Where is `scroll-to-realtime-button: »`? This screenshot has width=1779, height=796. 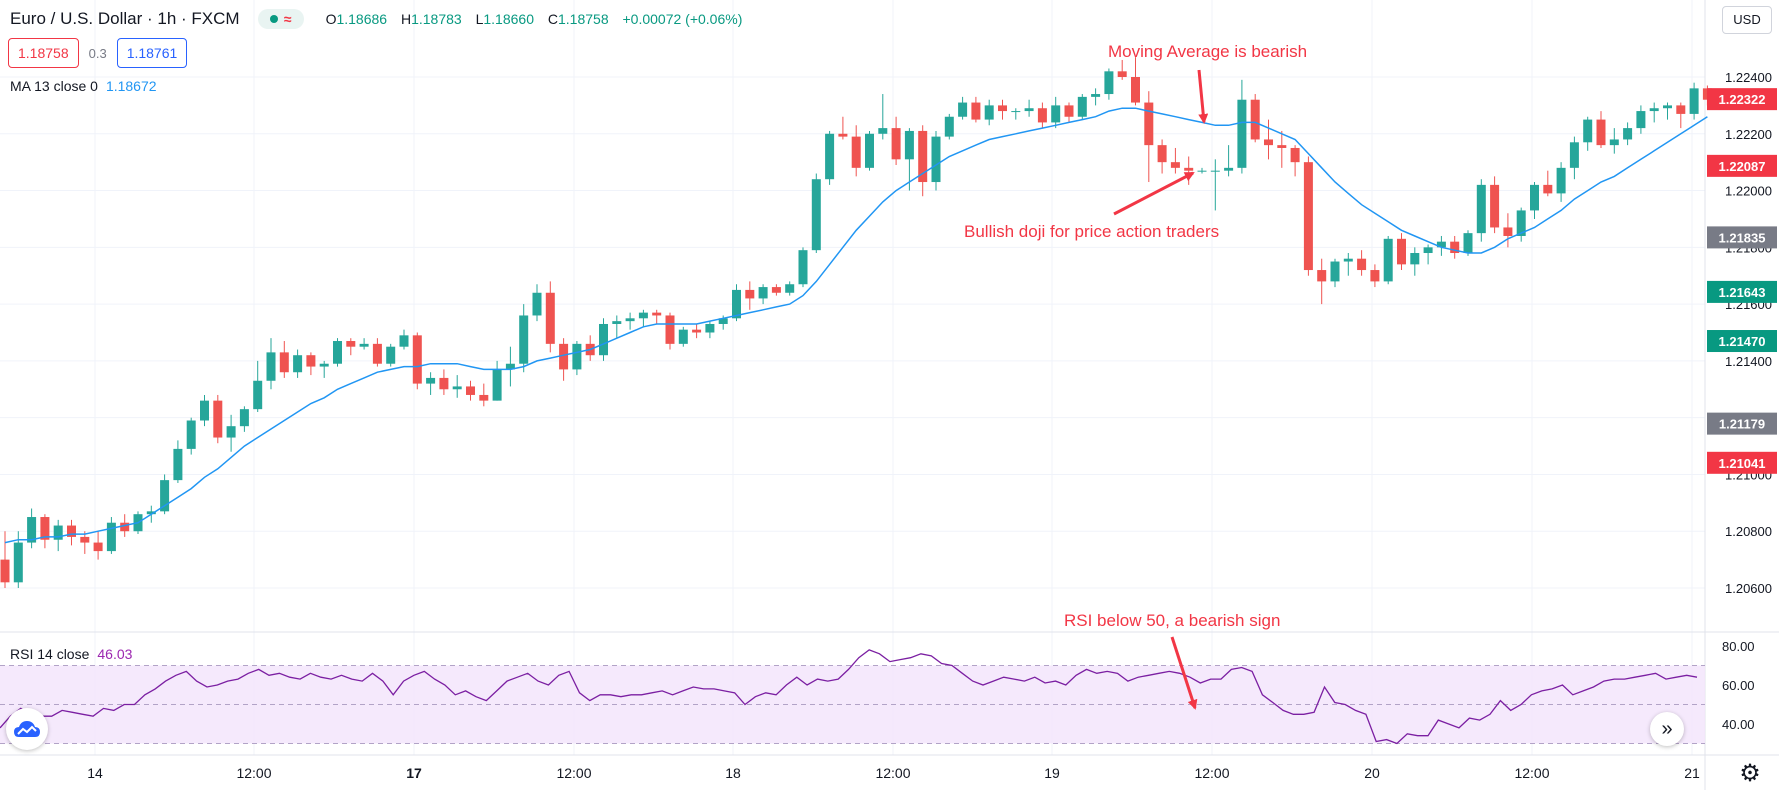 scroll-to-realtime-button: » is located at coordinates (1667, 729).